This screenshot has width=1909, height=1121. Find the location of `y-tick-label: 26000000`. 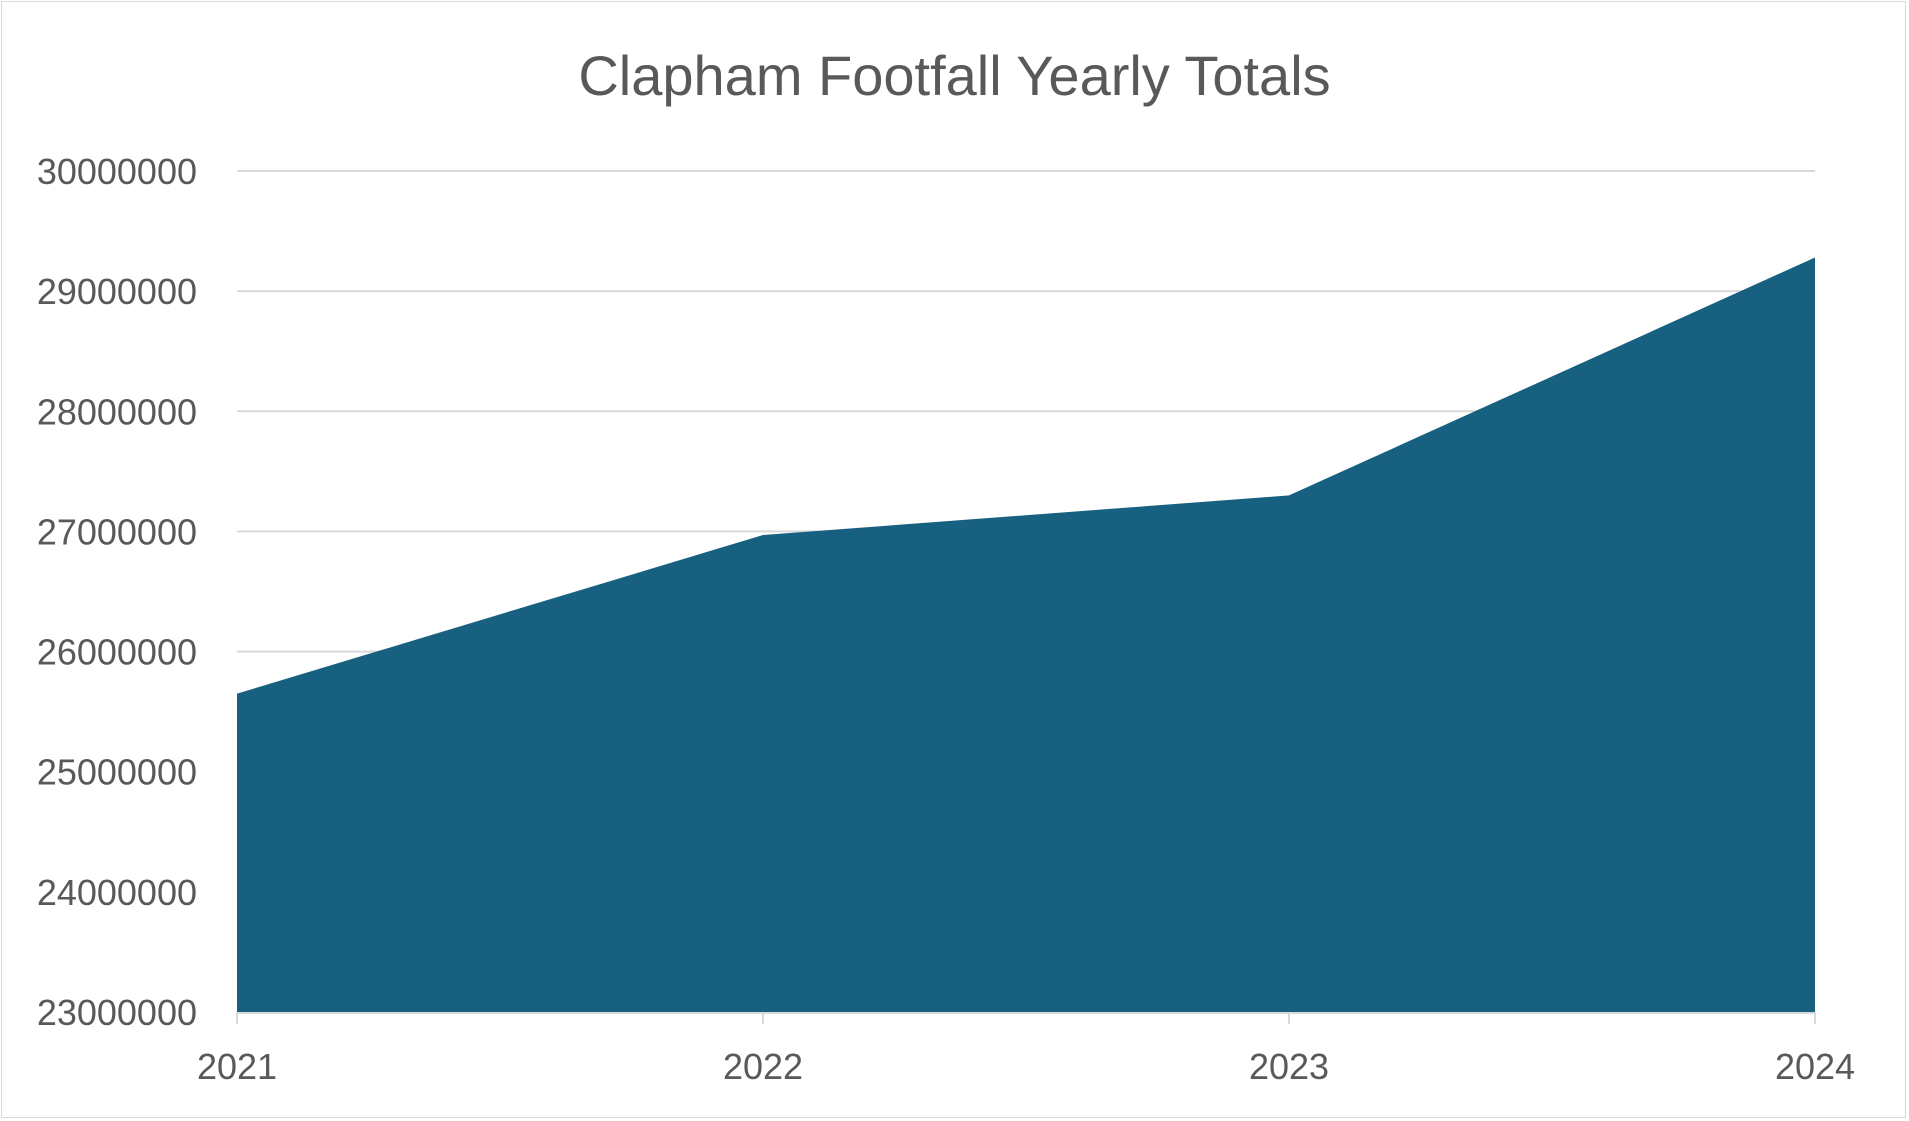

y-tick-label: 26000000 is located at coordinates (117, 652).